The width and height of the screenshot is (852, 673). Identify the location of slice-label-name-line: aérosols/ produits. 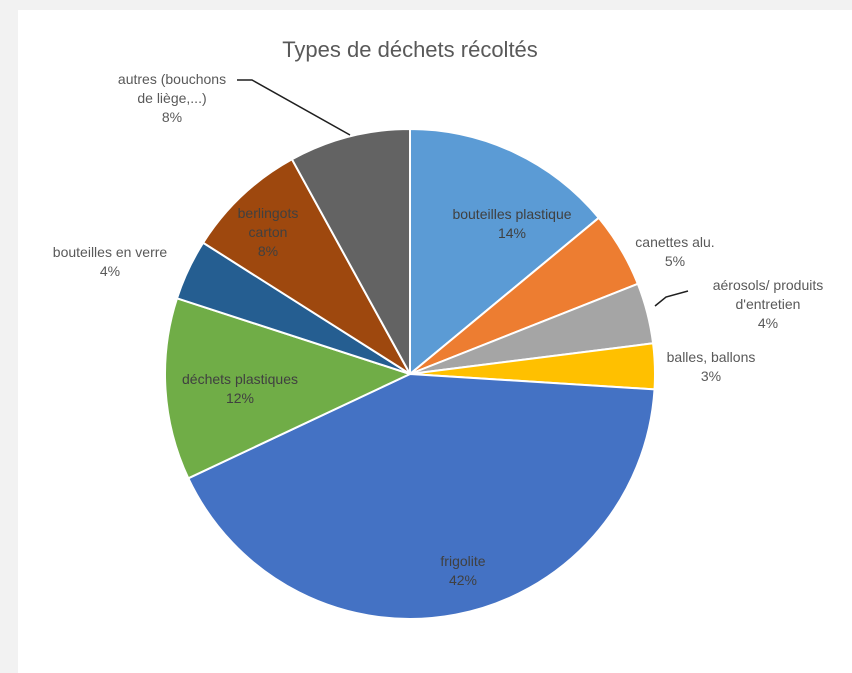
(768, 285).